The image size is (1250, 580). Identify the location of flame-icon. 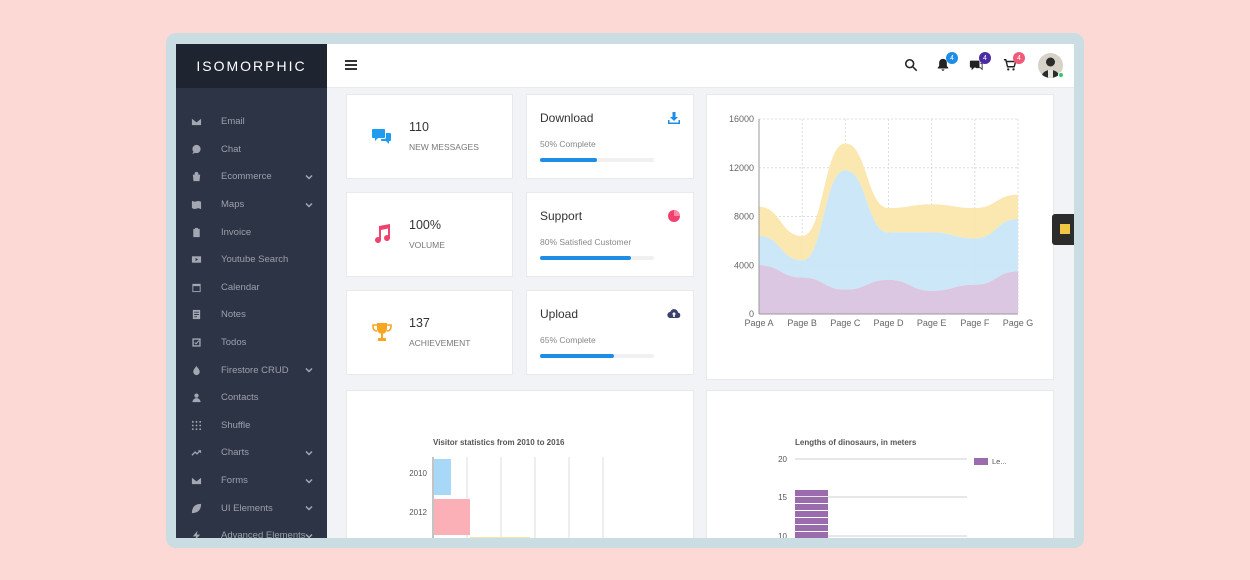
(196, 370).